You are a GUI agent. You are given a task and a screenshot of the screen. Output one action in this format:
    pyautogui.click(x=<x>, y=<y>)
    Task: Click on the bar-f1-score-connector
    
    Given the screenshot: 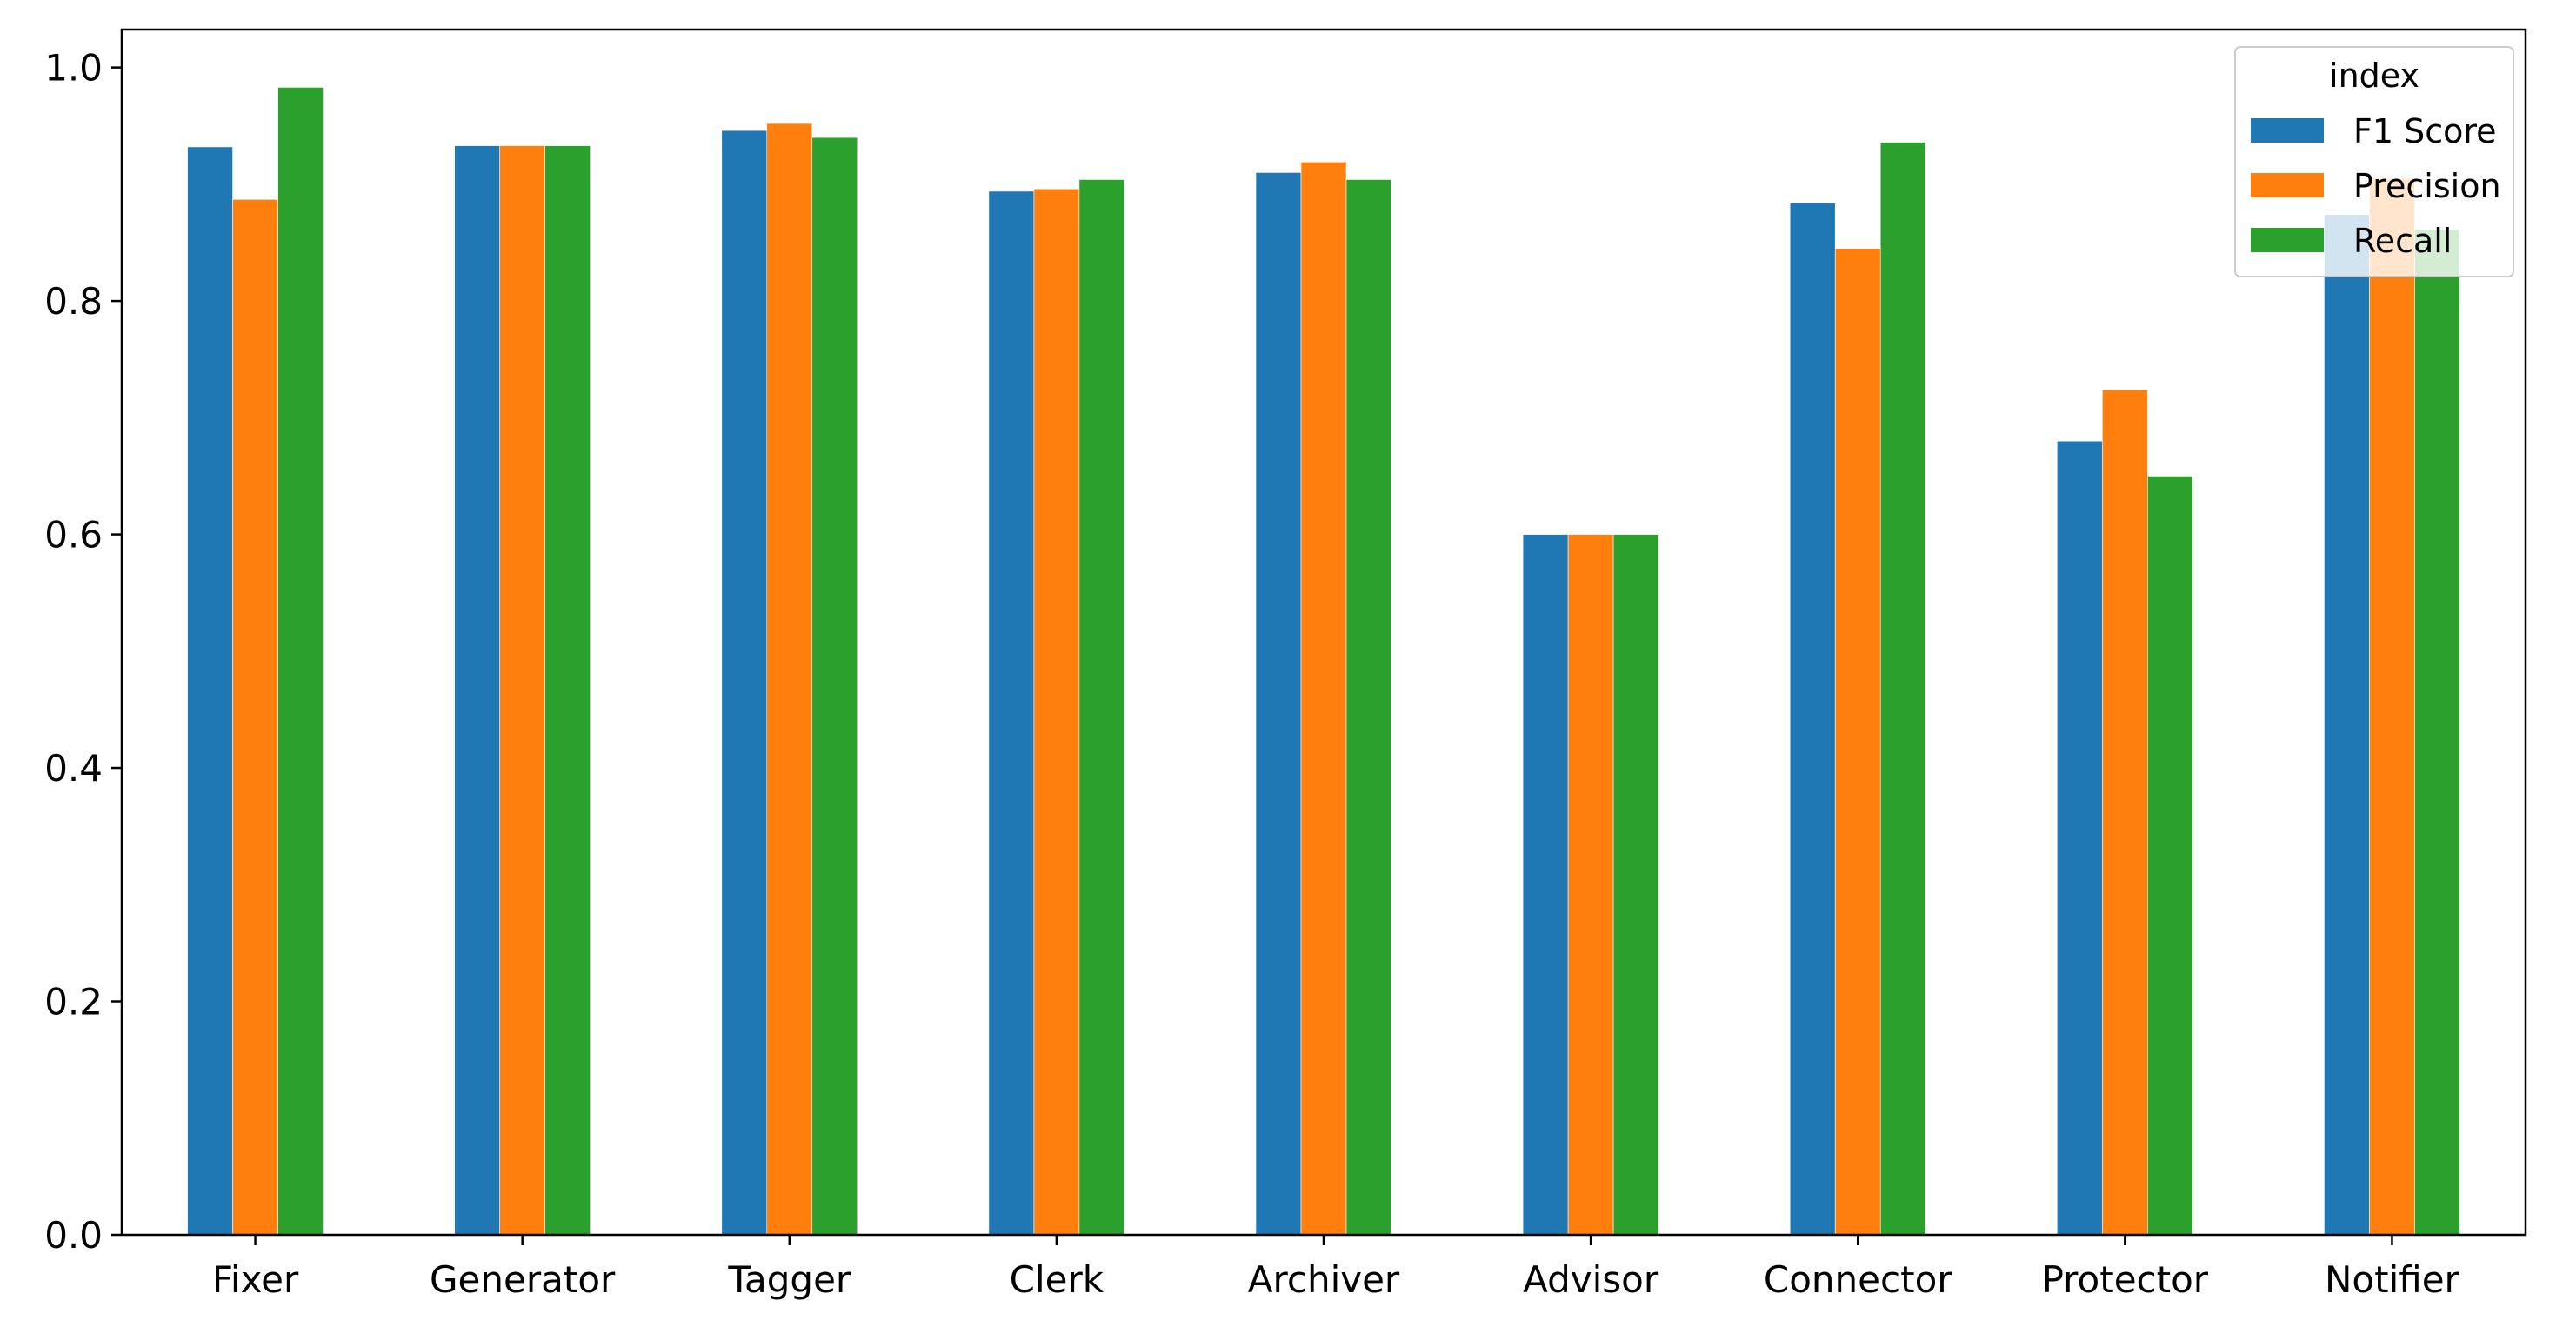 What is the action you would take?
    pyautogui.click(x=1812, y=719)
    